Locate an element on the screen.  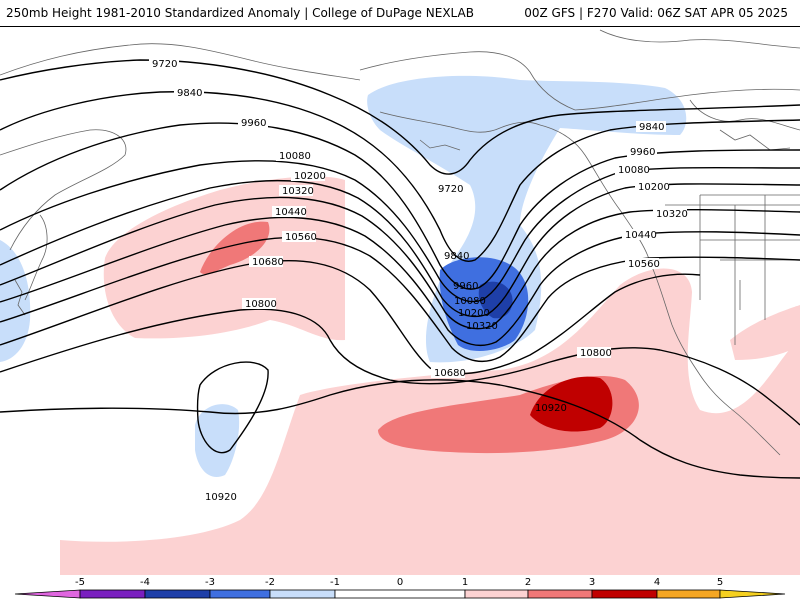
colorbar-tick: 1 is located at coordinates (465, 582).